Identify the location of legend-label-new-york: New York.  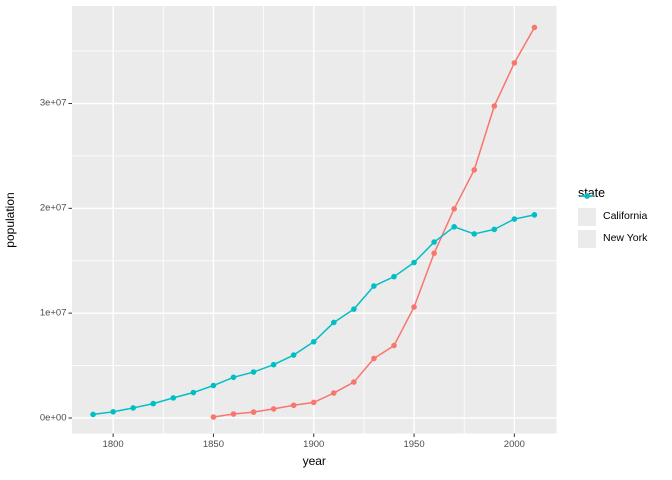
(625, 238).